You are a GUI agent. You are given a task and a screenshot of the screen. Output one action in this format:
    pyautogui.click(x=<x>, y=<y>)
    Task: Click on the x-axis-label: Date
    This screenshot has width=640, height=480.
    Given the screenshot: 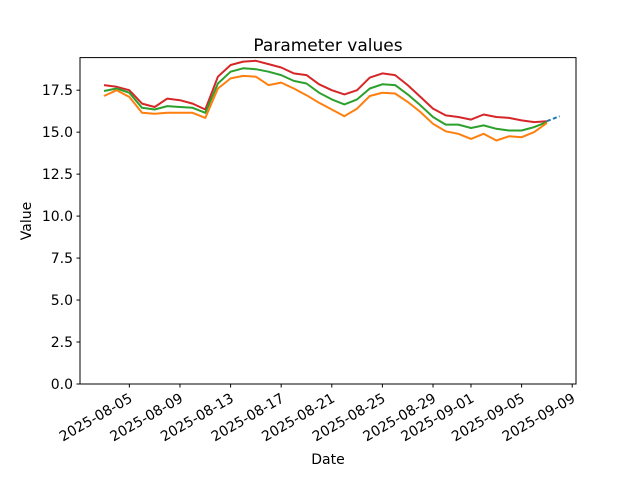 What is the action you would take?
    pyautogui.click(x=328, y=460)
    